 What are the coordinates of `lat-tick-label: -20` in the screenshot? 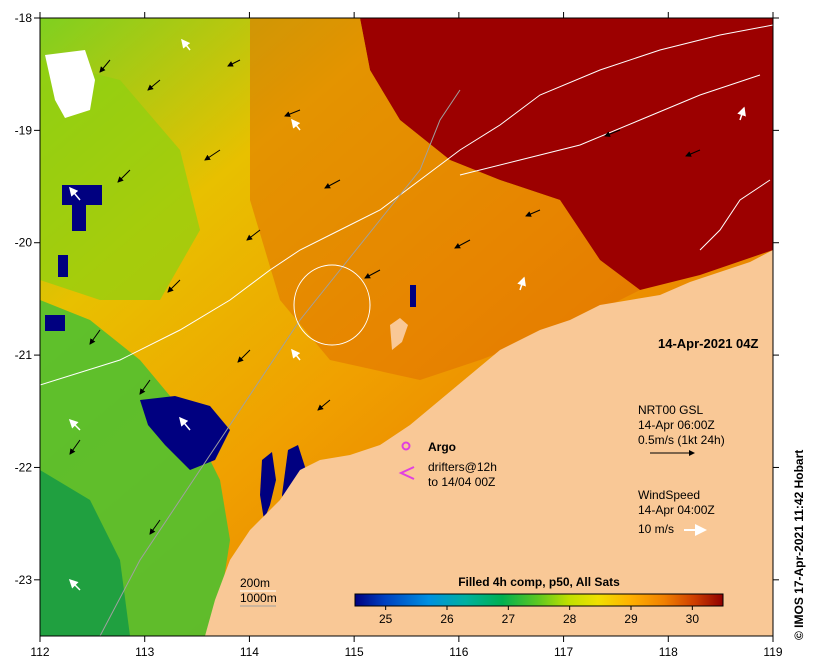 It's located at (24, 243).